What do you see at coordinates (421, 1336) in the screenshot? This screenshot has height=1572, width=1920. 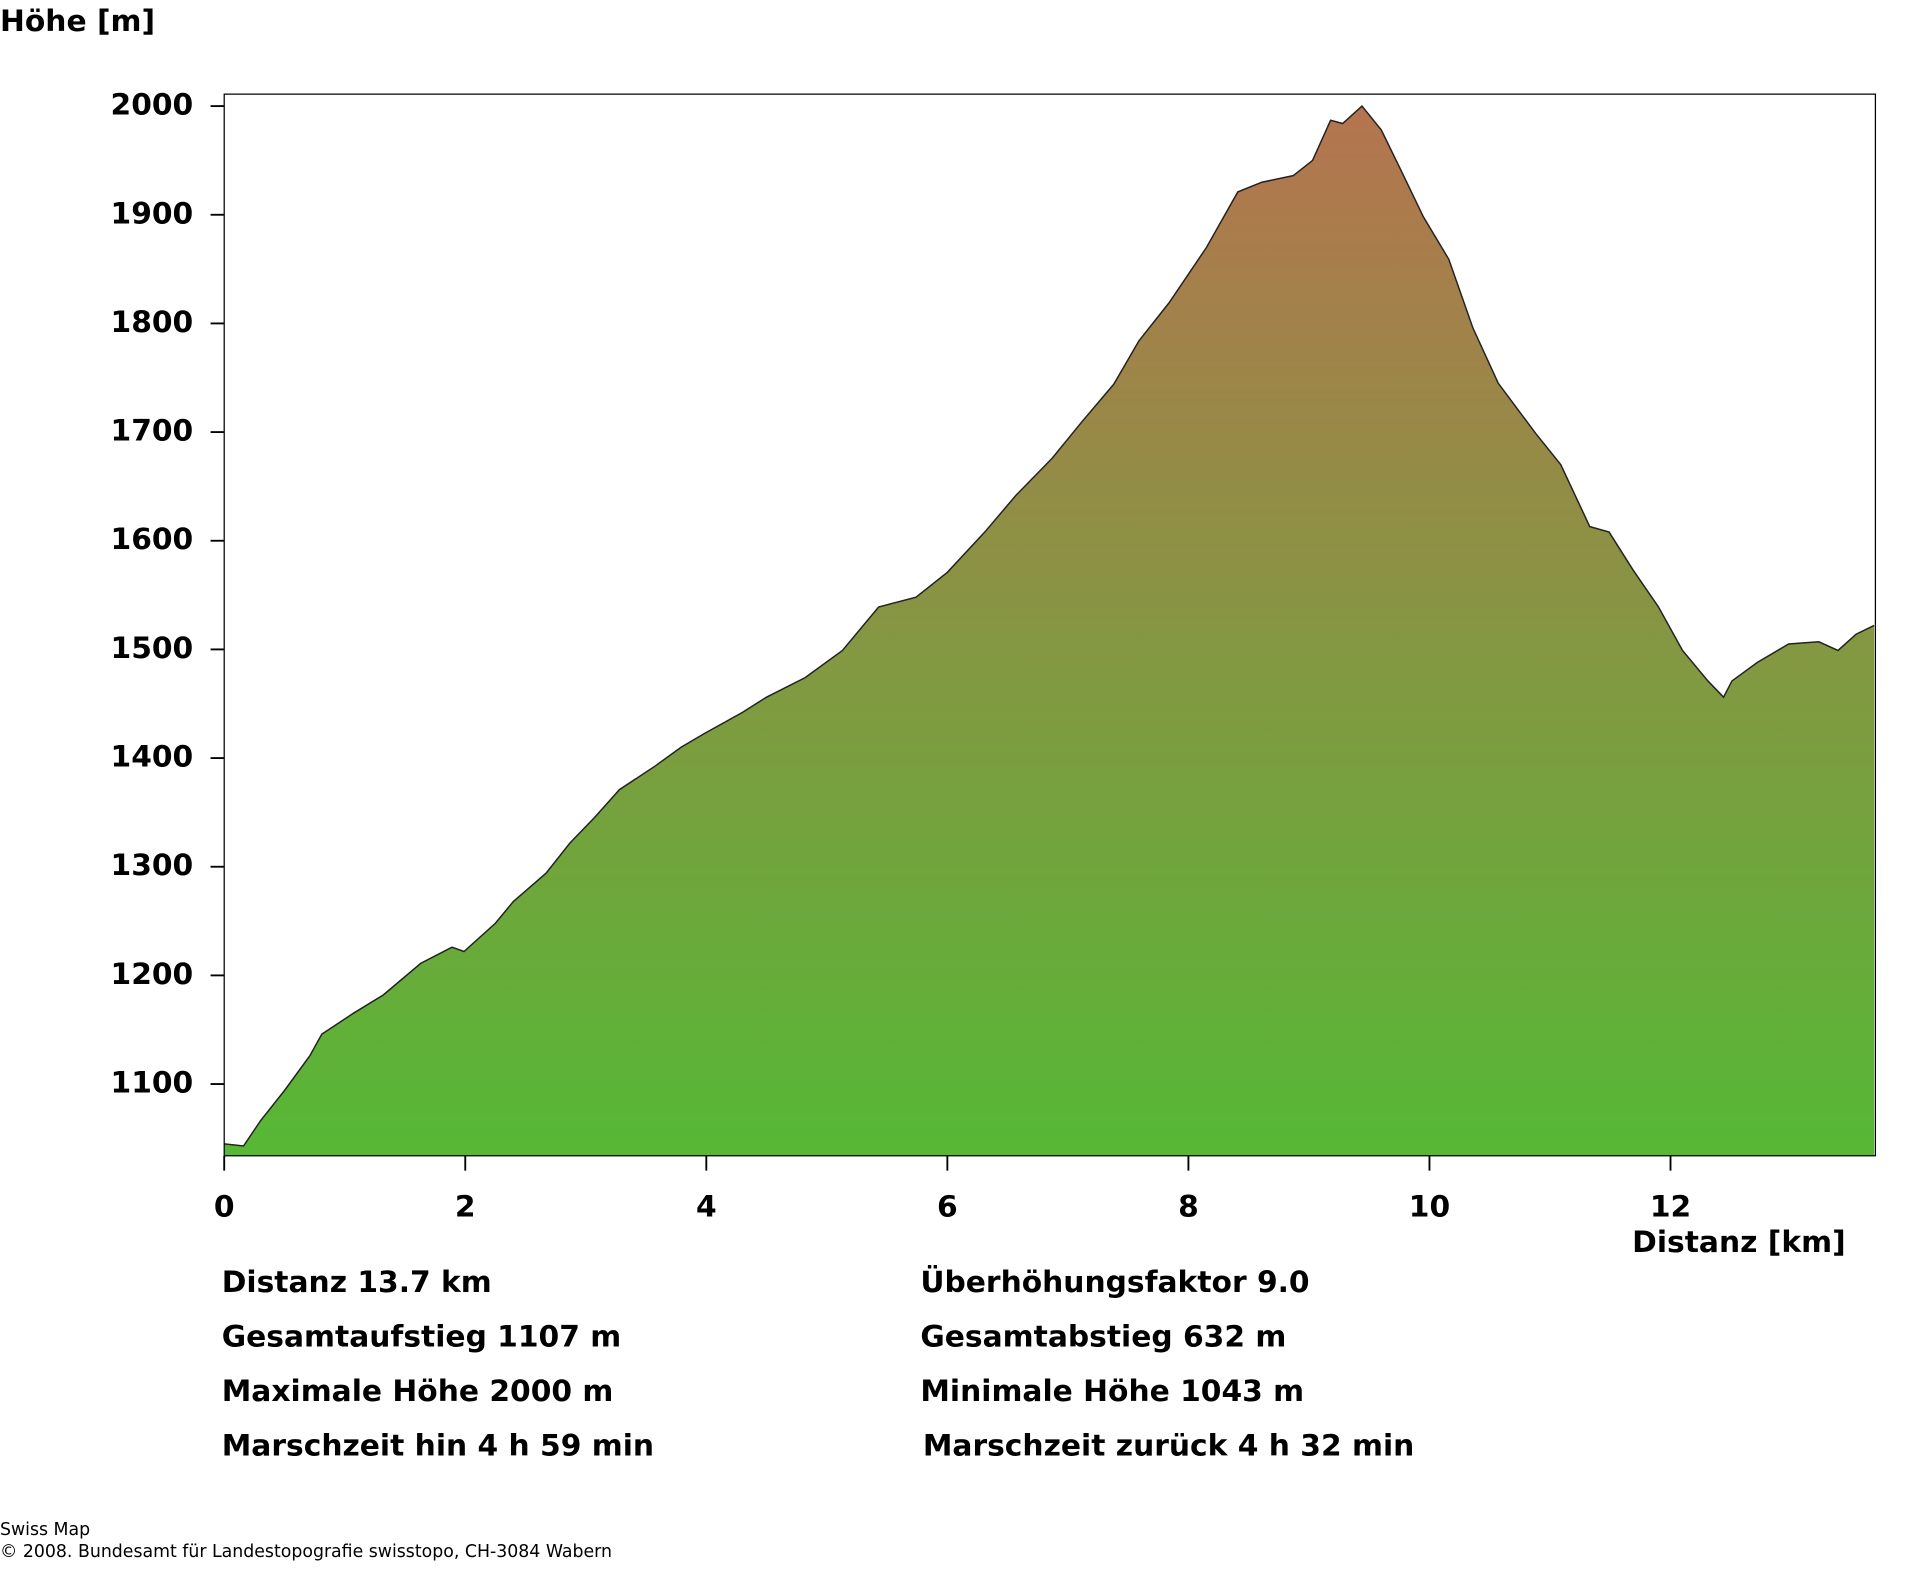 I see `stat-text: Gesamtaufstieg 1107 m` at bounding box center [421, 1336].